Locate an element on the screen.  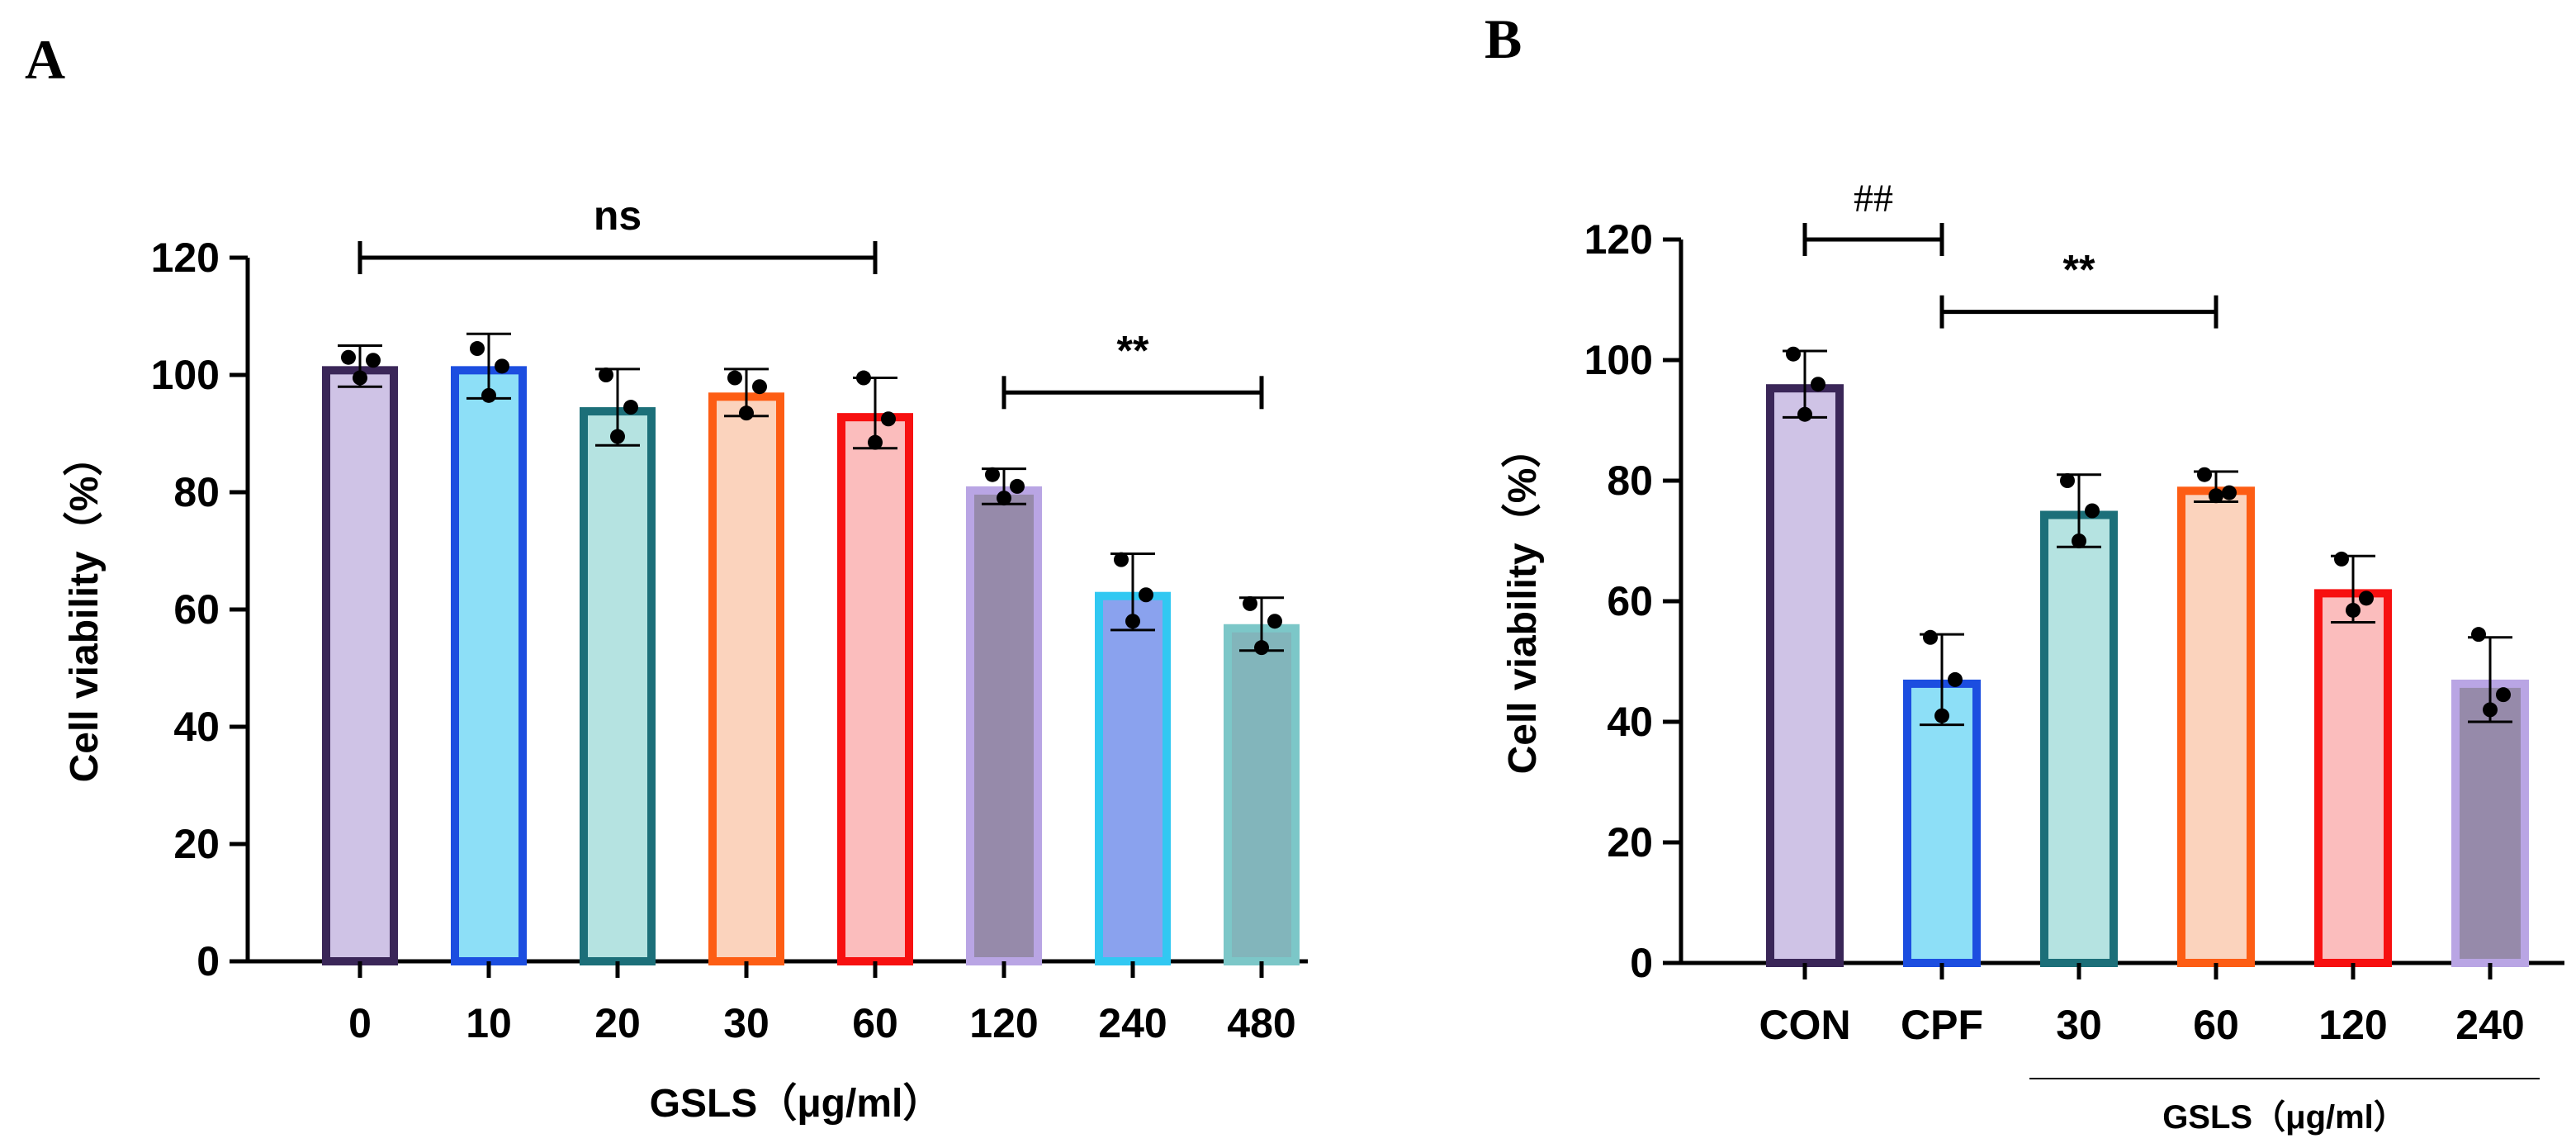
panel-letter: A is located at coordinates (45, 59).